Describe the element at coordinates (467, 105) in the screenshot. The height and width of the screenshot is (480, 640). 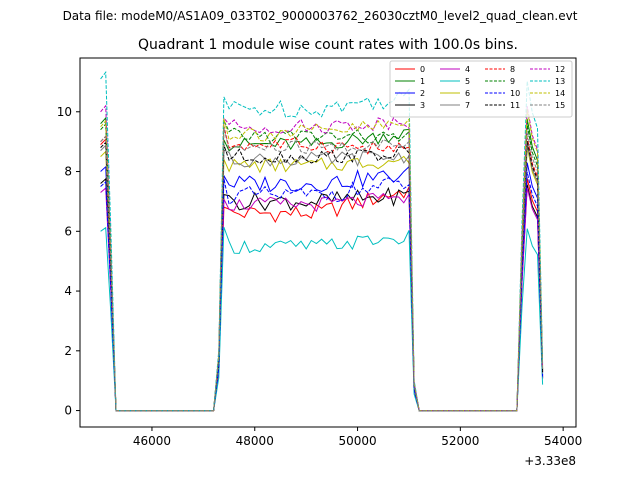
I see `legend-label-7: 7` at that location.